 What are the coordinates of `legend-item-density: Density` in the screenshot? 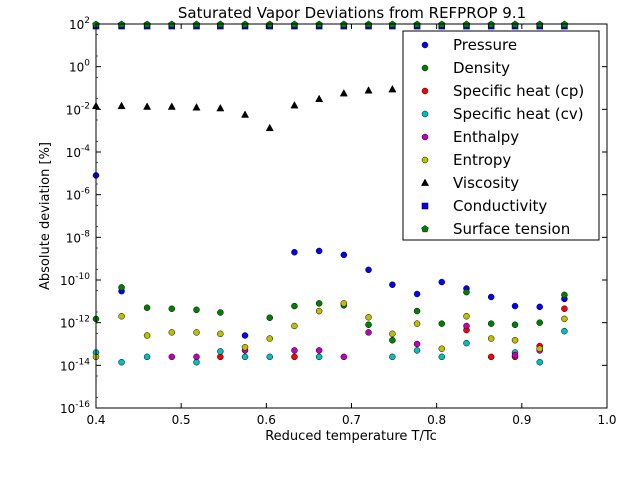 It's located at (465, 68).